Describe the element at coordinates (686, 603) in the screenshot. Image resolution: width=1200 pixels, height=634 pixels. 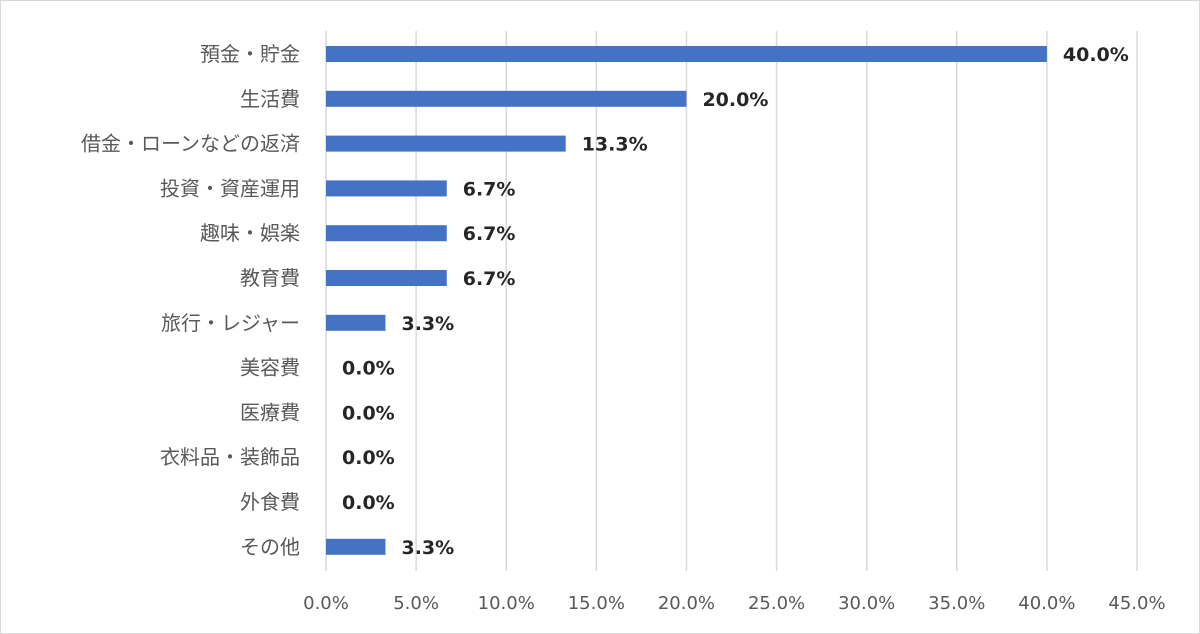
I see `x-tick-label: 20.0%` at that location.